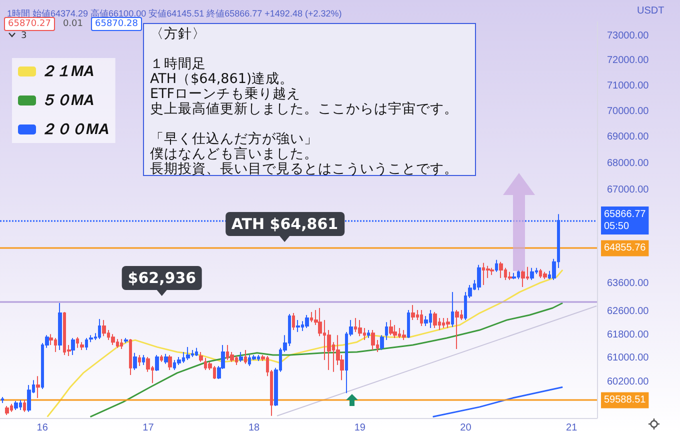  What do you see at coordinates (498, 402) in the screenshot?
I see `line-series` at bounding box center [498, 402].